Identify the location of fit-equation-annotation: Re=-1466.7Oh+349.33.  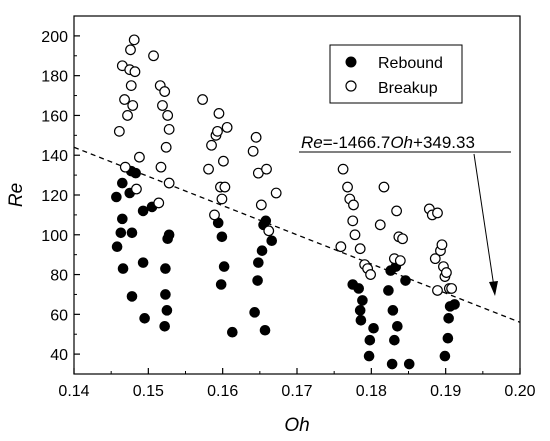
(405, 214).